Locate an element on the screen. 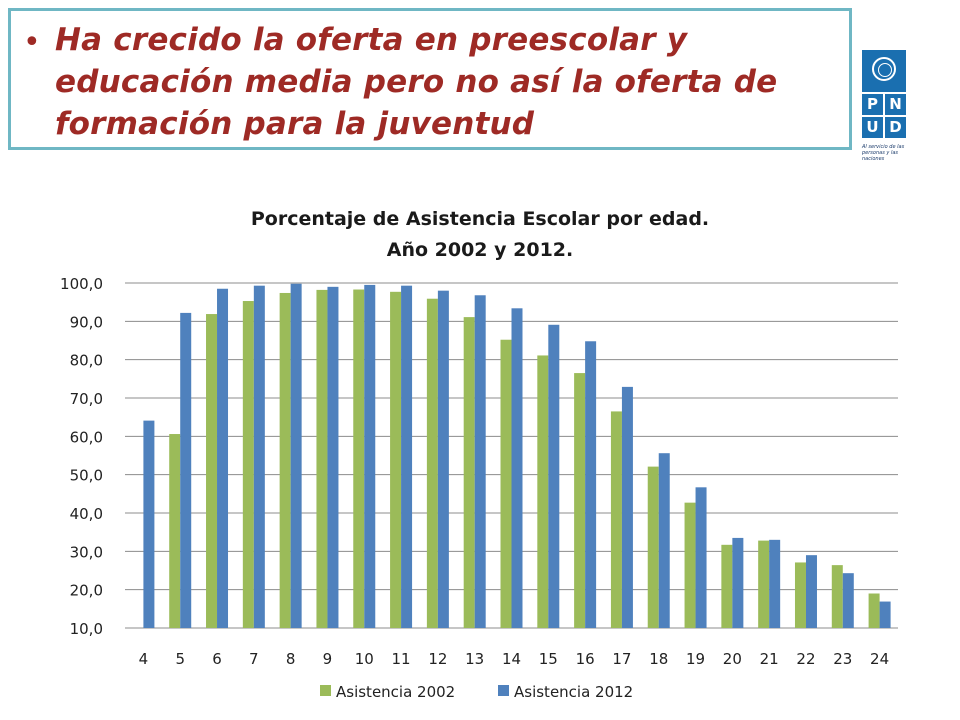 Image resolution: width=960 pixels, height=720 pixels. legend: Asistencia 2002 Asistencia 2012 is located at coordinates (476, 692).